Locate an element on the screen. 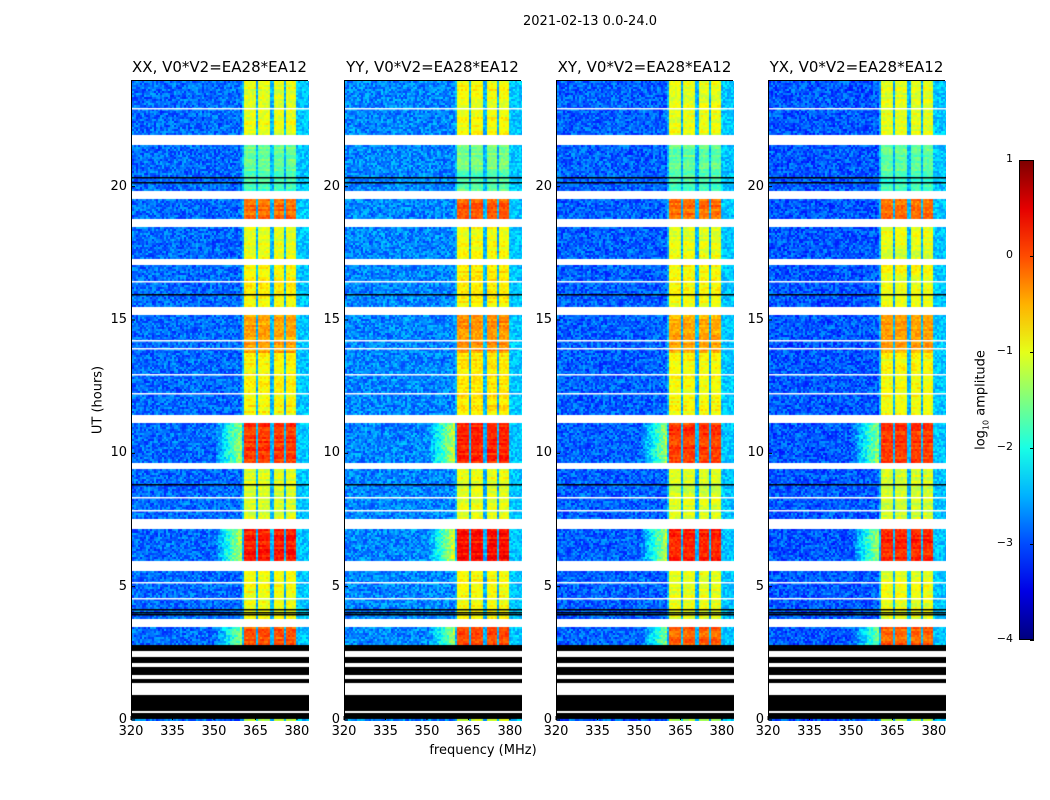  x-axis-label: frequency (MHz) is located at coordinates (483, 750).